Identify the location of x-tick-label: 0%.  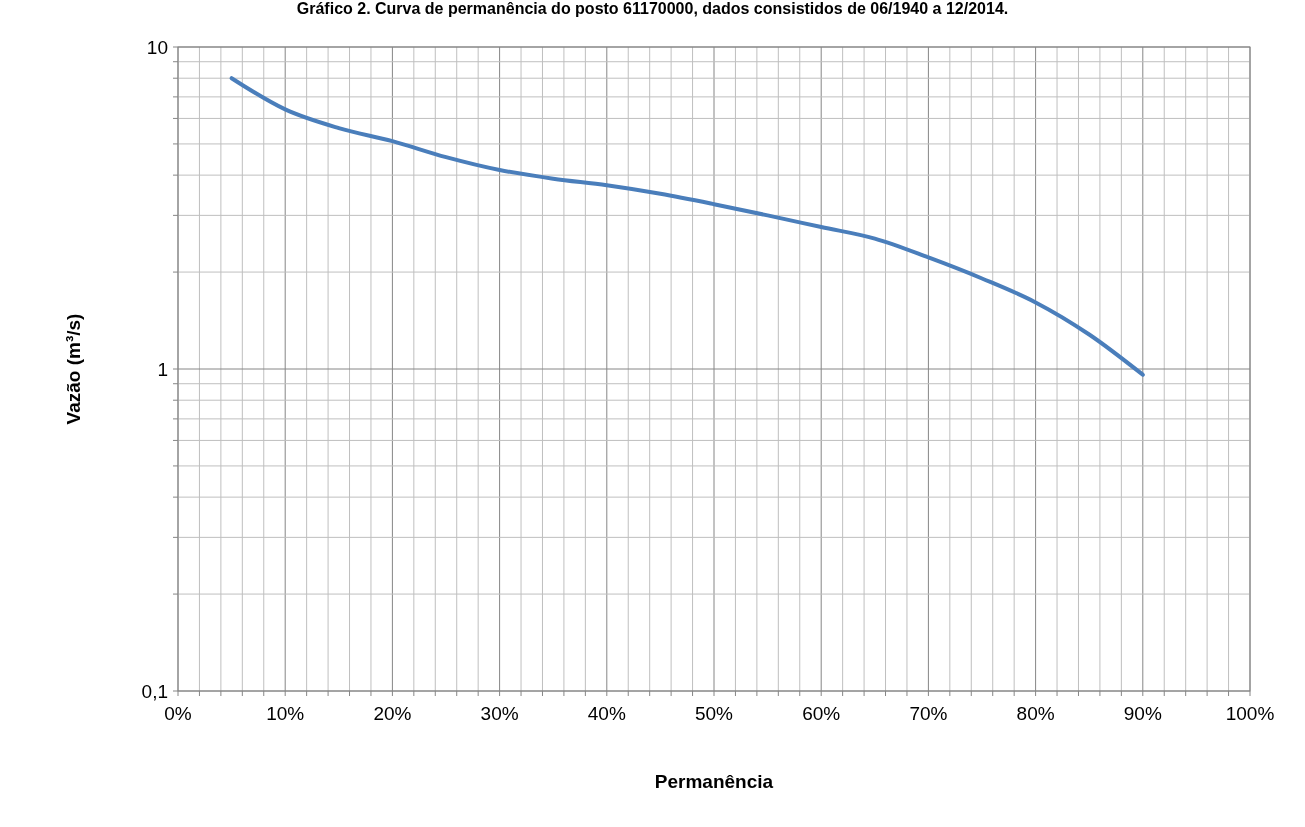
(178, 713).